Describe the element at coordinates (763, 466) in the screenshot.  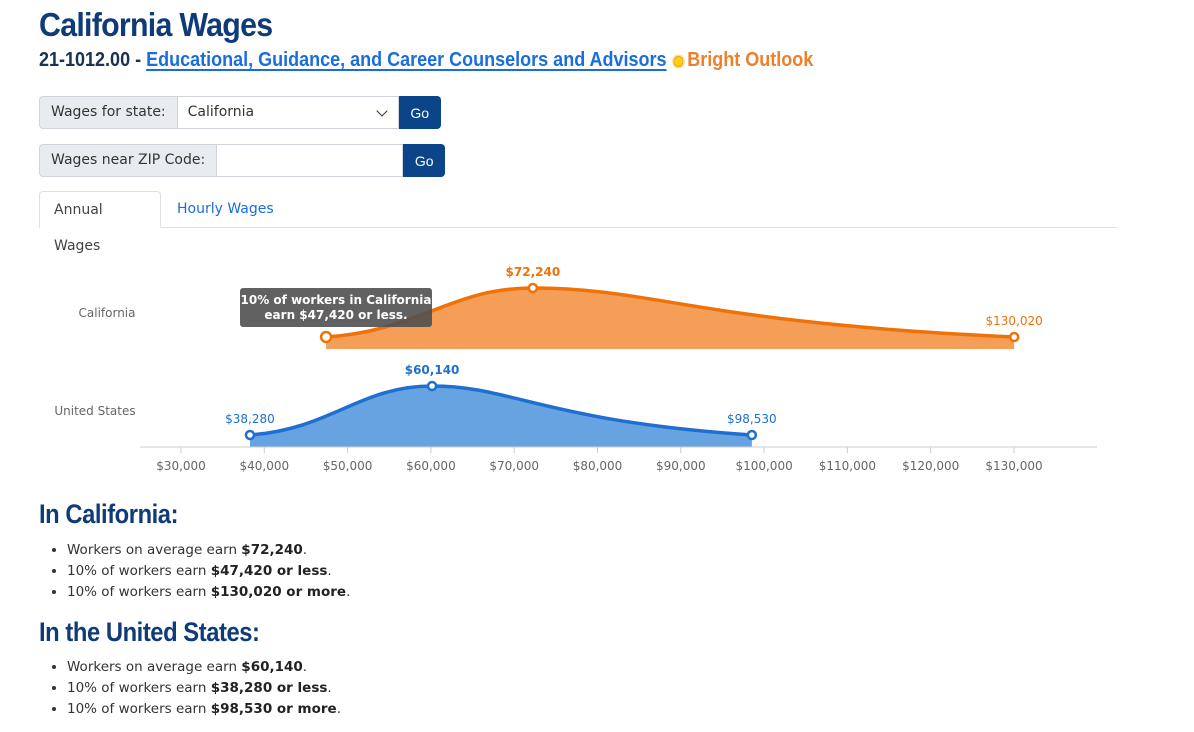
I see `x-tick-label: $100,000` at that location.